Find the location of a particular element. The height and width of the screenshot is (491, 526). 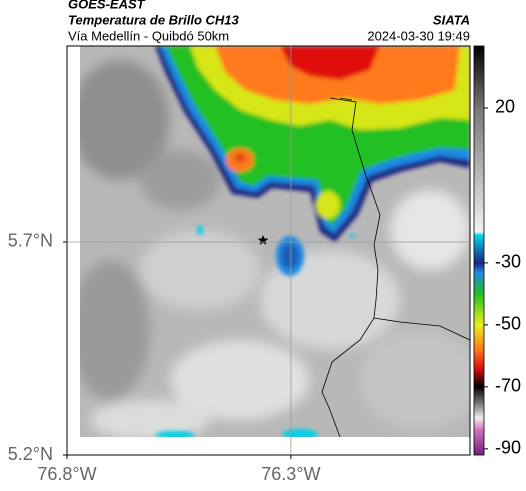

agency: SIATA is located at coordinates (451, 19).